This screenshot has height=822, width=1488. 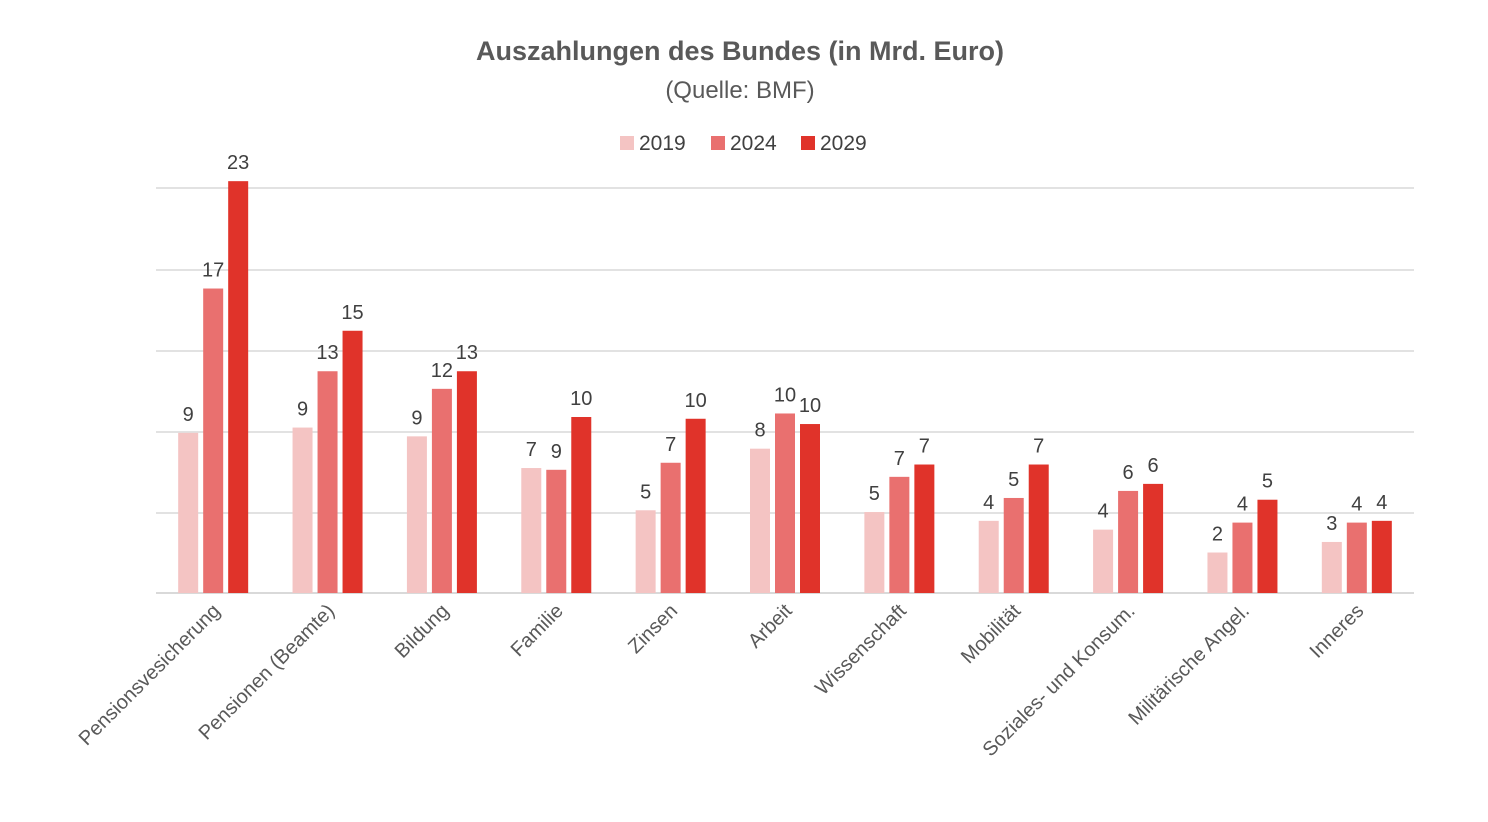 What do you see at coordinates (759, 431) in the screenshot?
I see `data-label: 8` at bounding box center [759, 431].